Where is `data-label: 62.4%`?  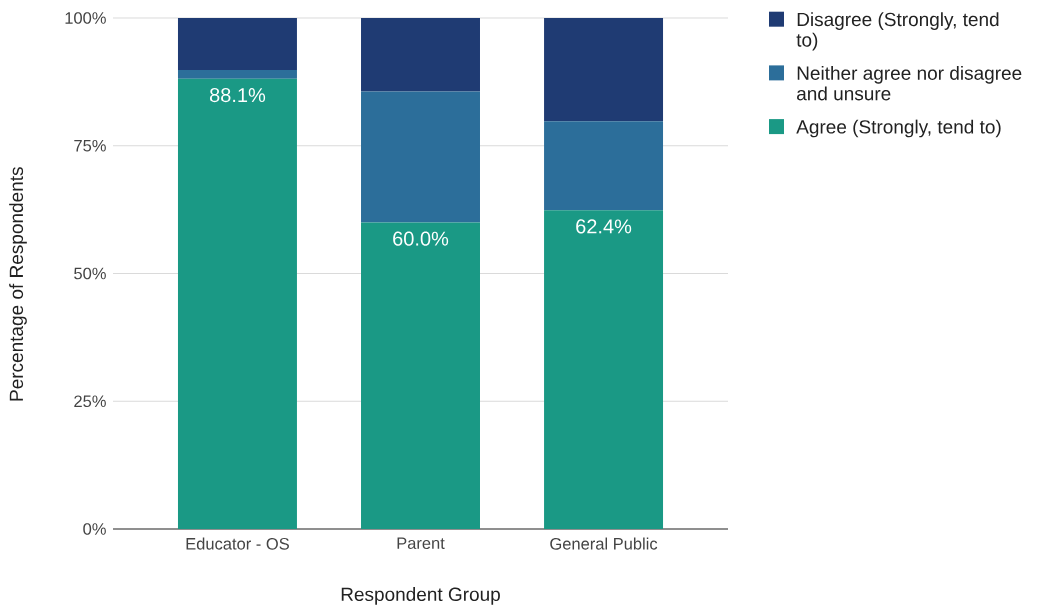
data-label: 62.4% is located at coordinates (604, 226).